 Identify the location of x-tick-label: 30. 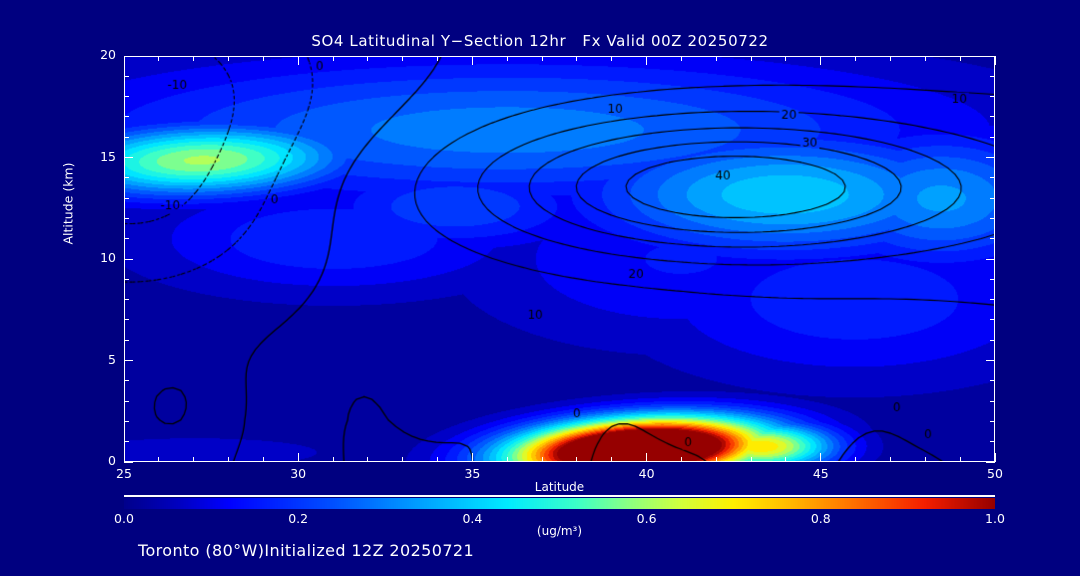
(298, 473).